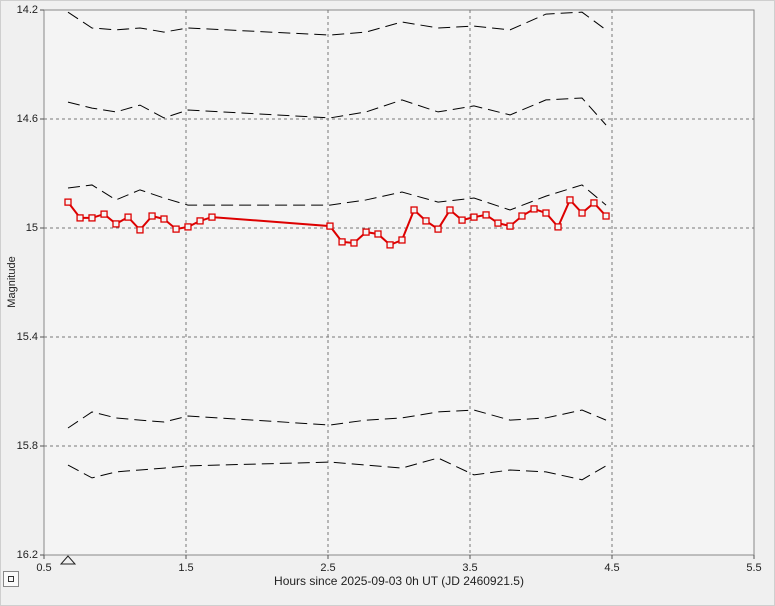 The height and width of the screenshot is (606, 775). Describe the element at coordinates (27, 337) in the screenshot. I see `y-tick-label: 15.4` at that location.